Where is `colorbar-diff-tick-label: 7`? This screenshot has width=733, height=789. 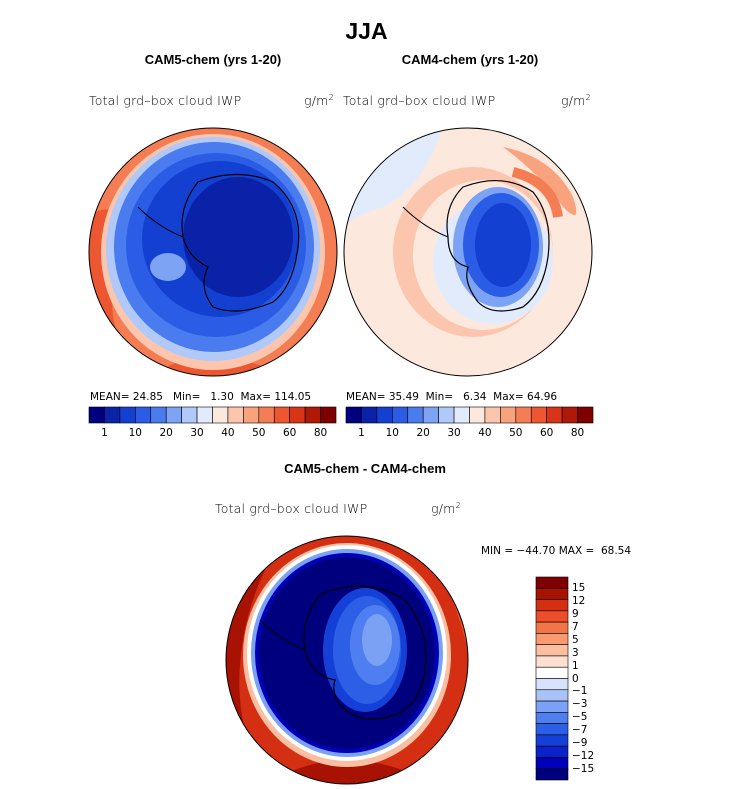 colorbar-diff-tick-label: 7 is located at coordinates (575, 626).